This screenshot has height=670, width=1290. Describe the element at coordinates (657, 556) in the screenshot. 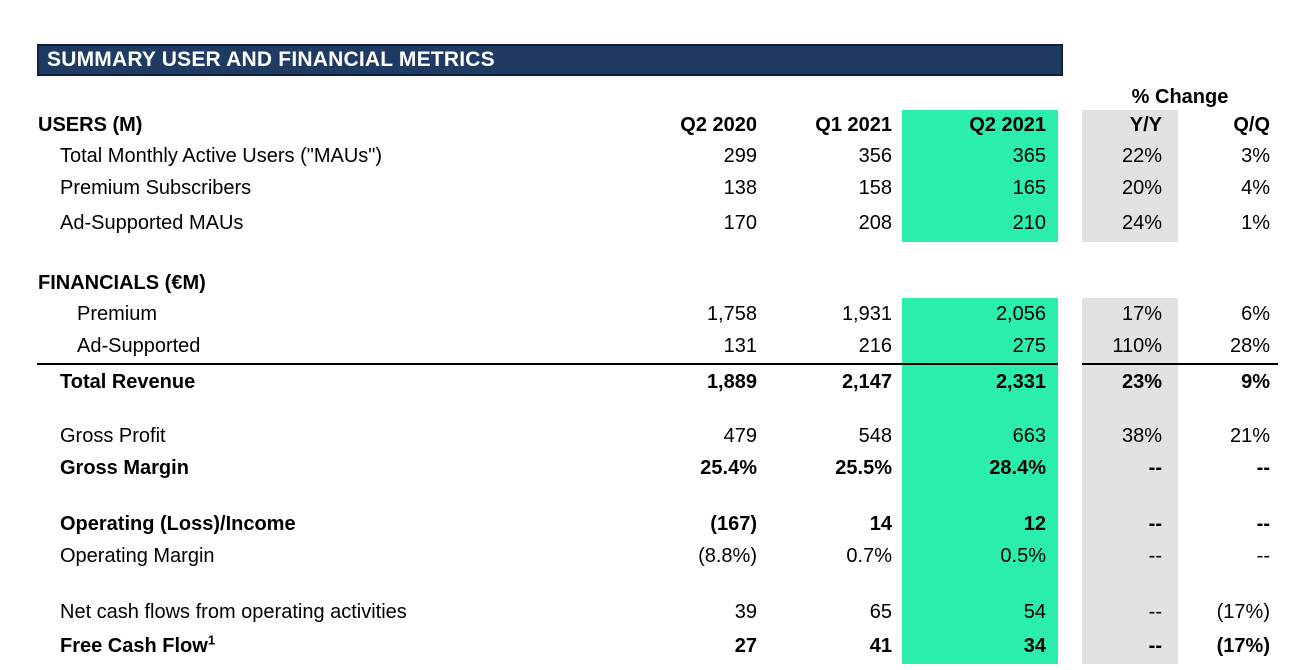

I see `row-operating-margin: Operating Margin (8.8%) 0.7% 0.5% -- --` at that location.